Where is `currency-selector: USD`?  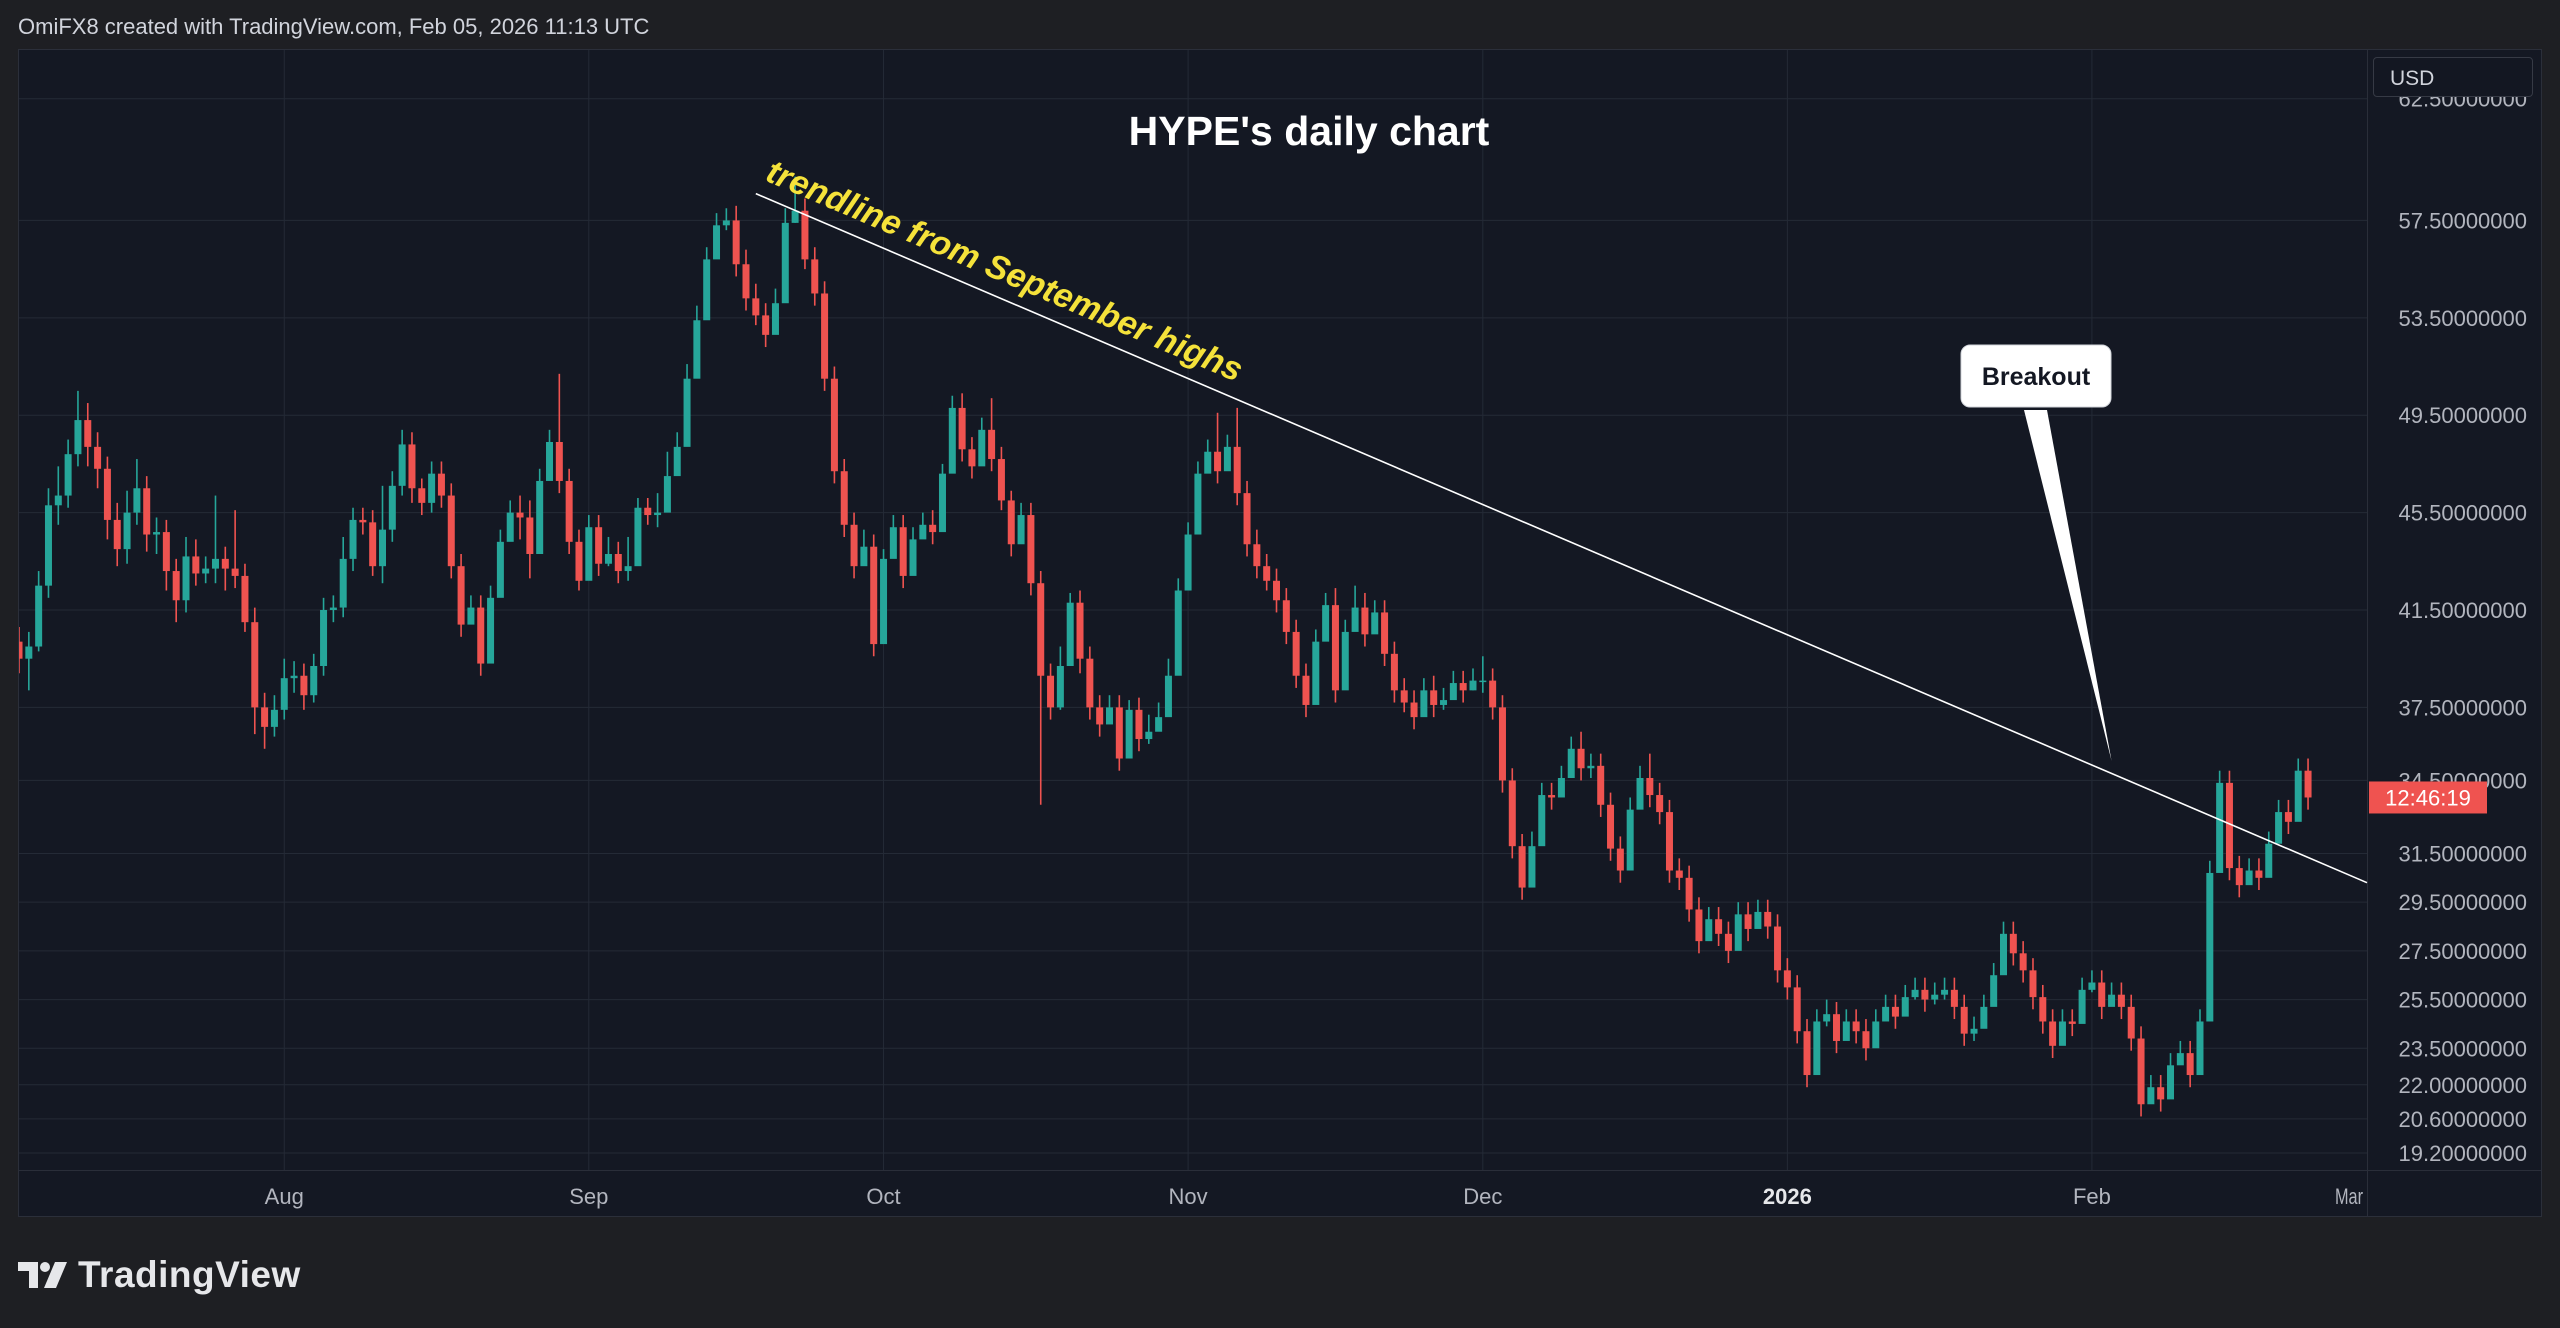
currency-selector: USD is located at coordinates (2453, 77).